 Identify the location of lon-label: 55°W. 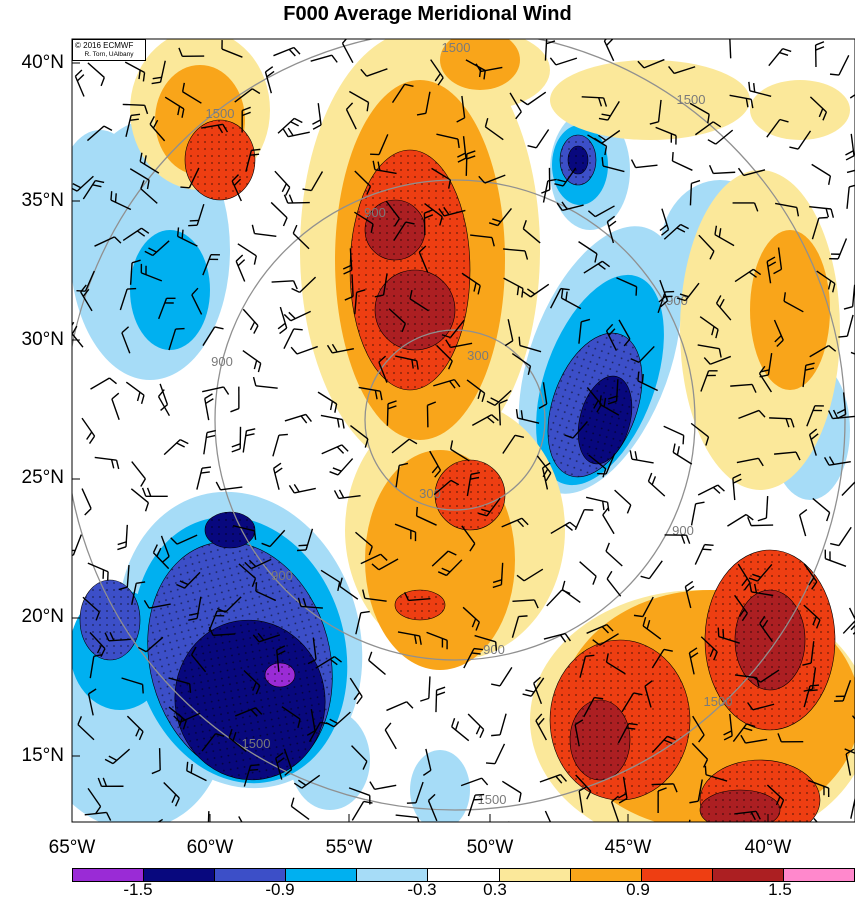
(349, 847).